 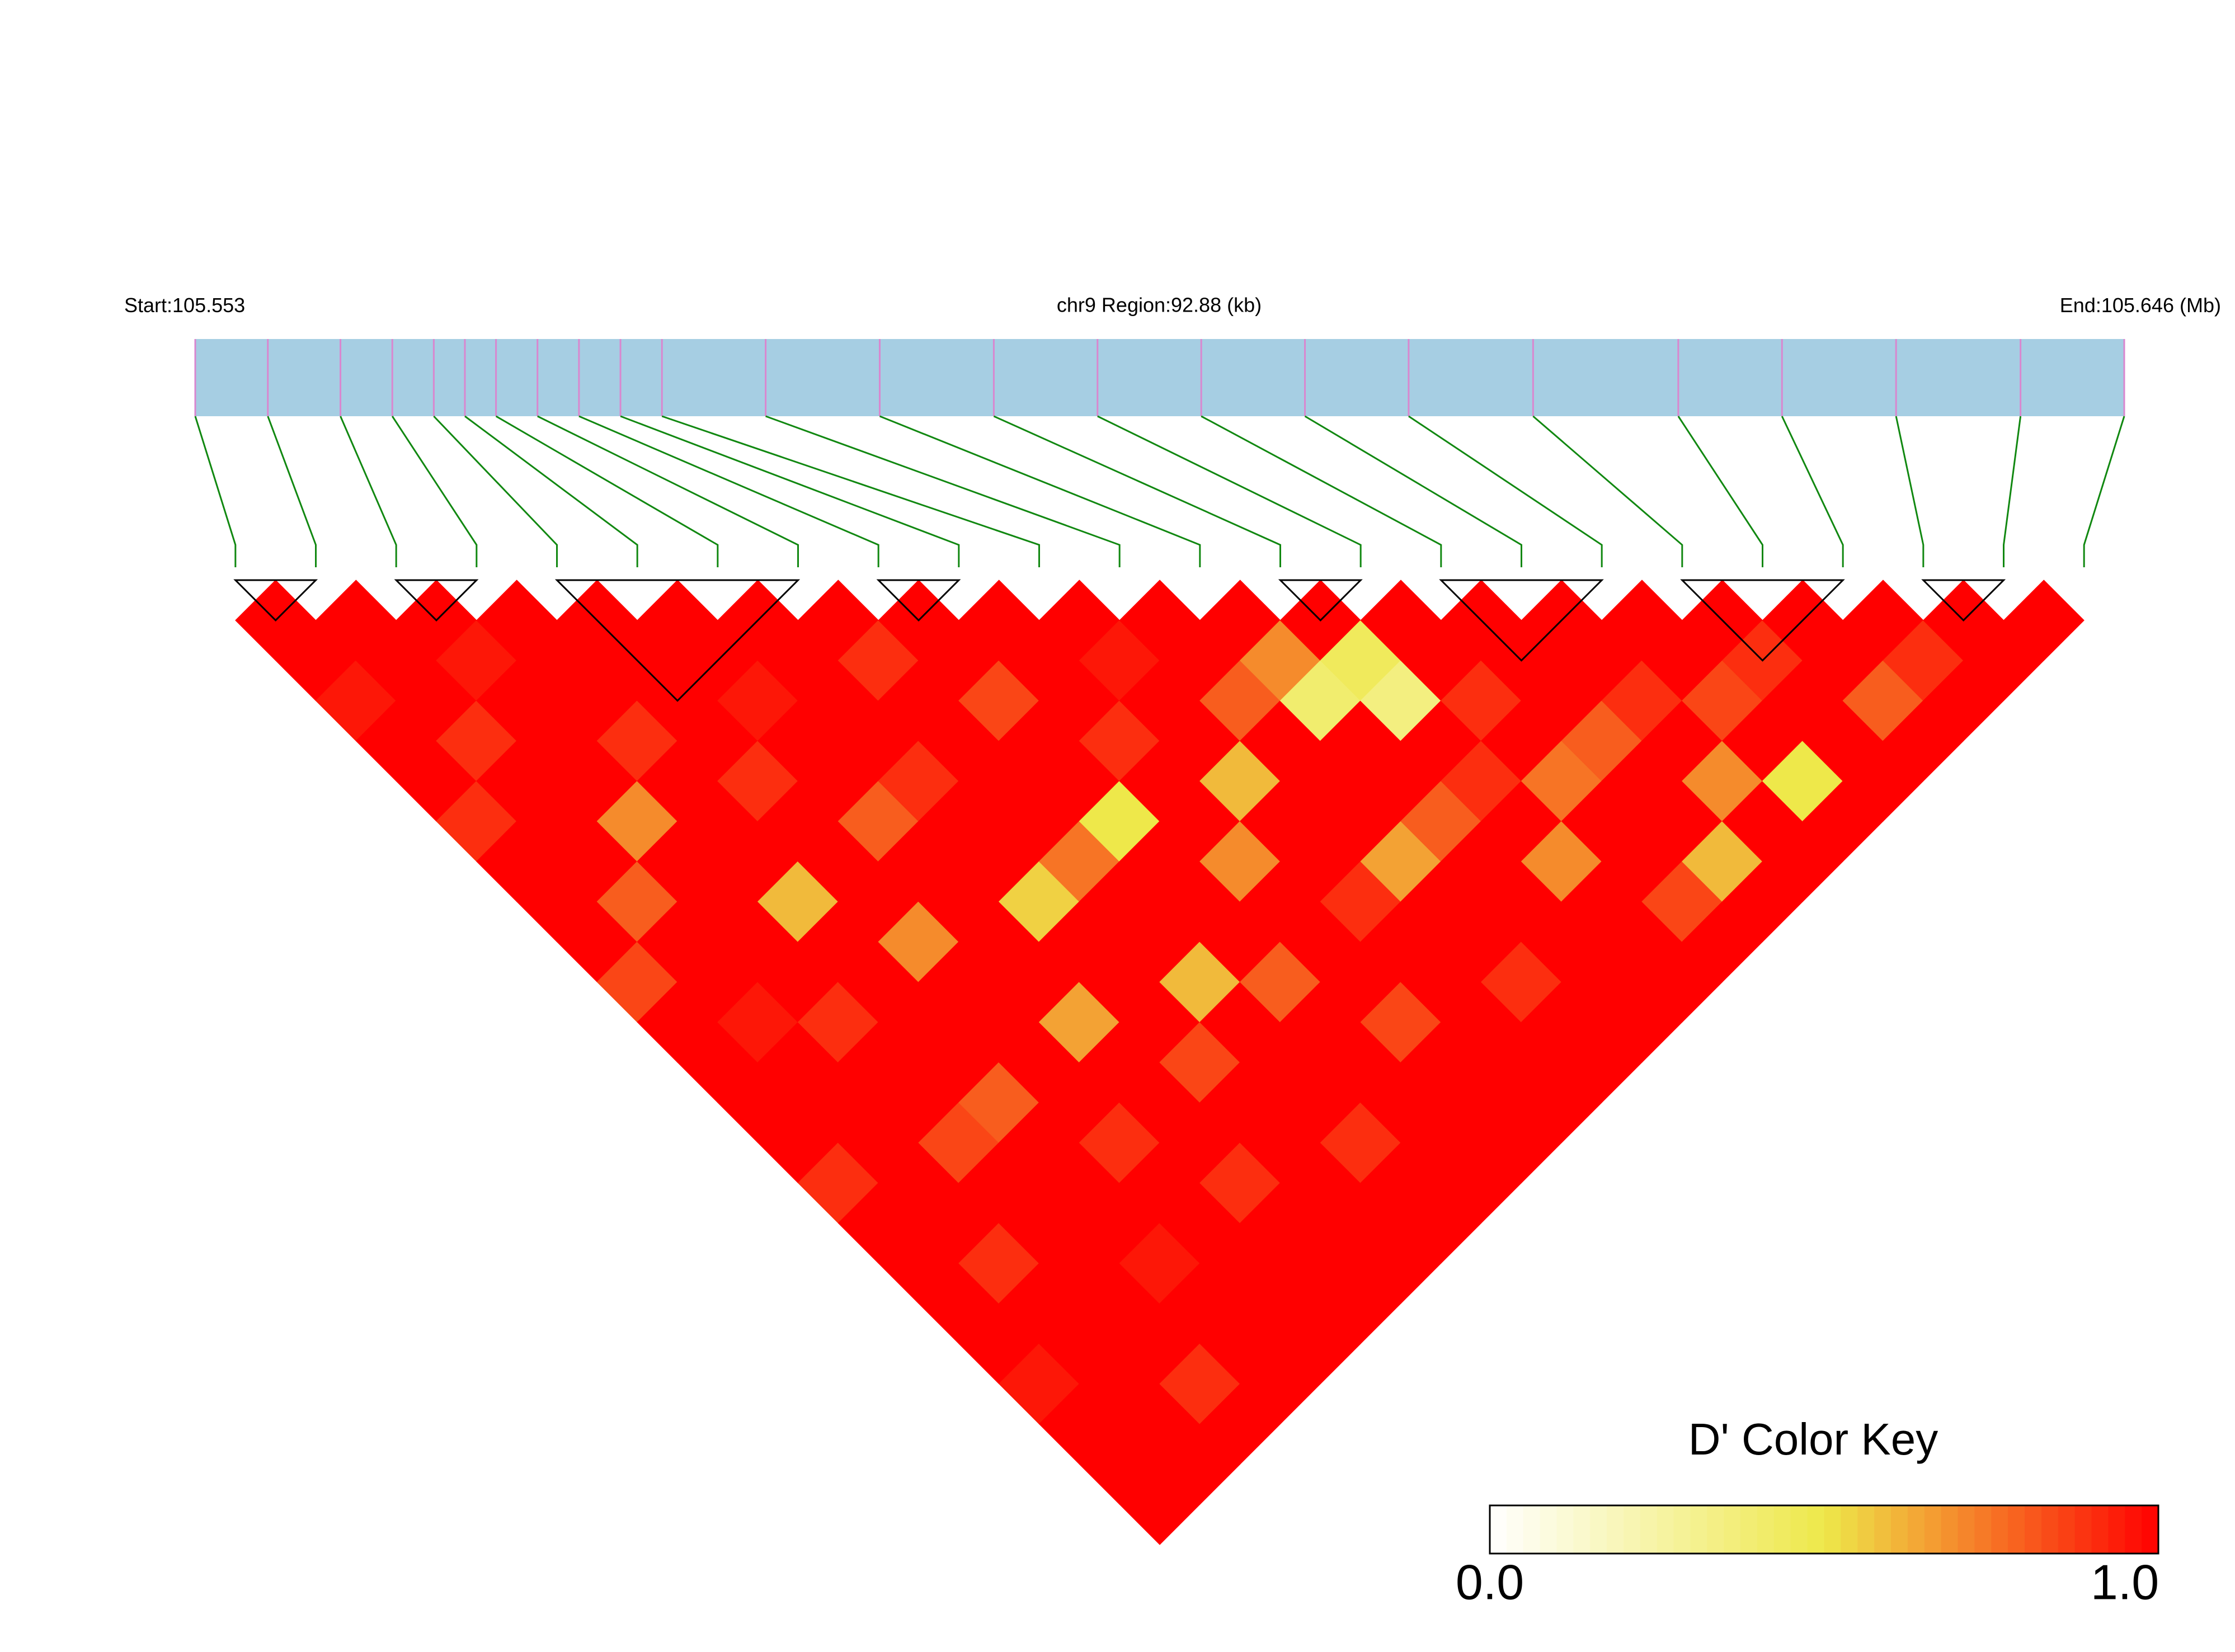 I want to click on chart-title: chr9 Region:92.88 (kb), so click(x=1159, y=306).